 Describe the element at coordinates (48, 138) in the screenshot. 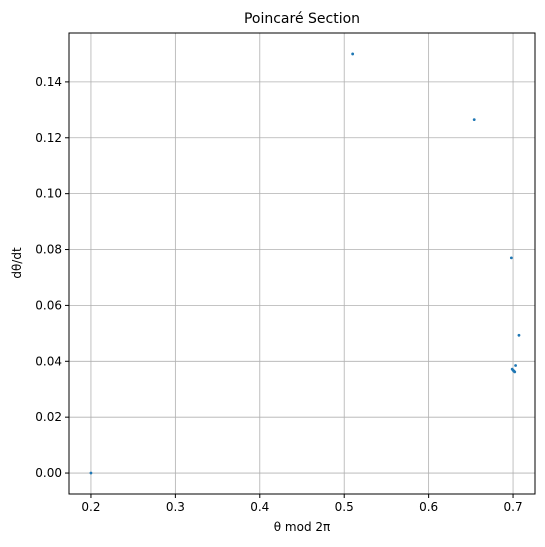

I see `y-tick-label: 0.12` at that location.